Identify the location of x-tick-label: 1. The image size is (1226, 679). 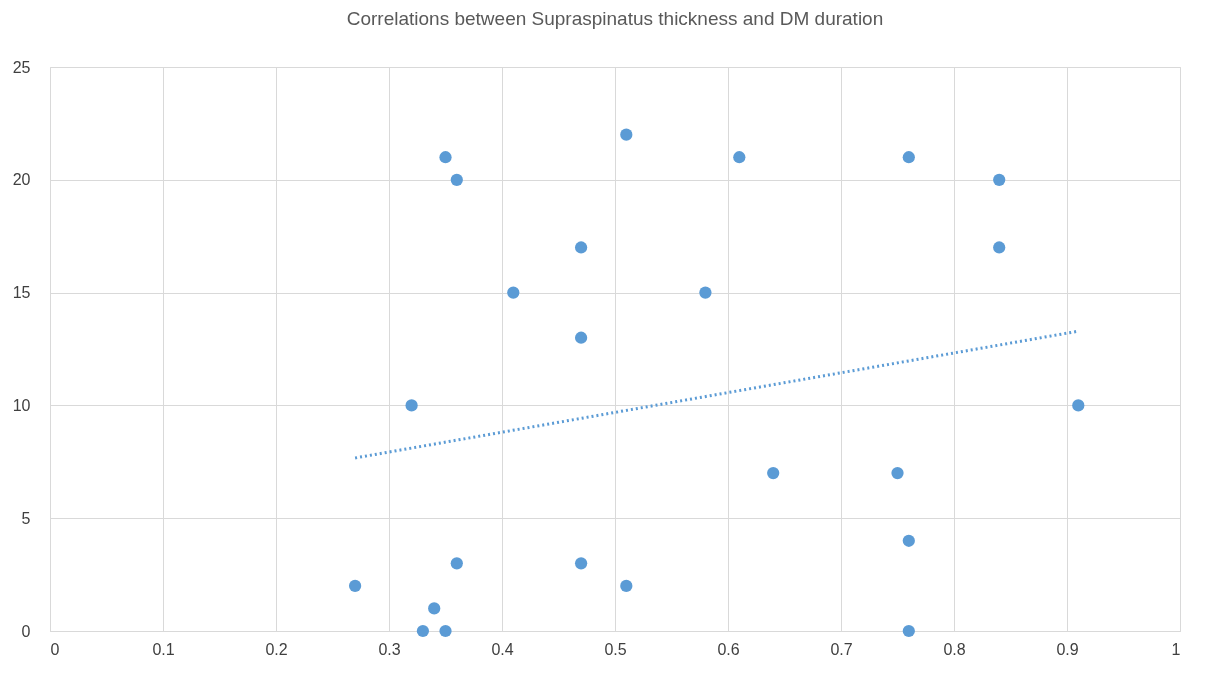
(1176, 649).